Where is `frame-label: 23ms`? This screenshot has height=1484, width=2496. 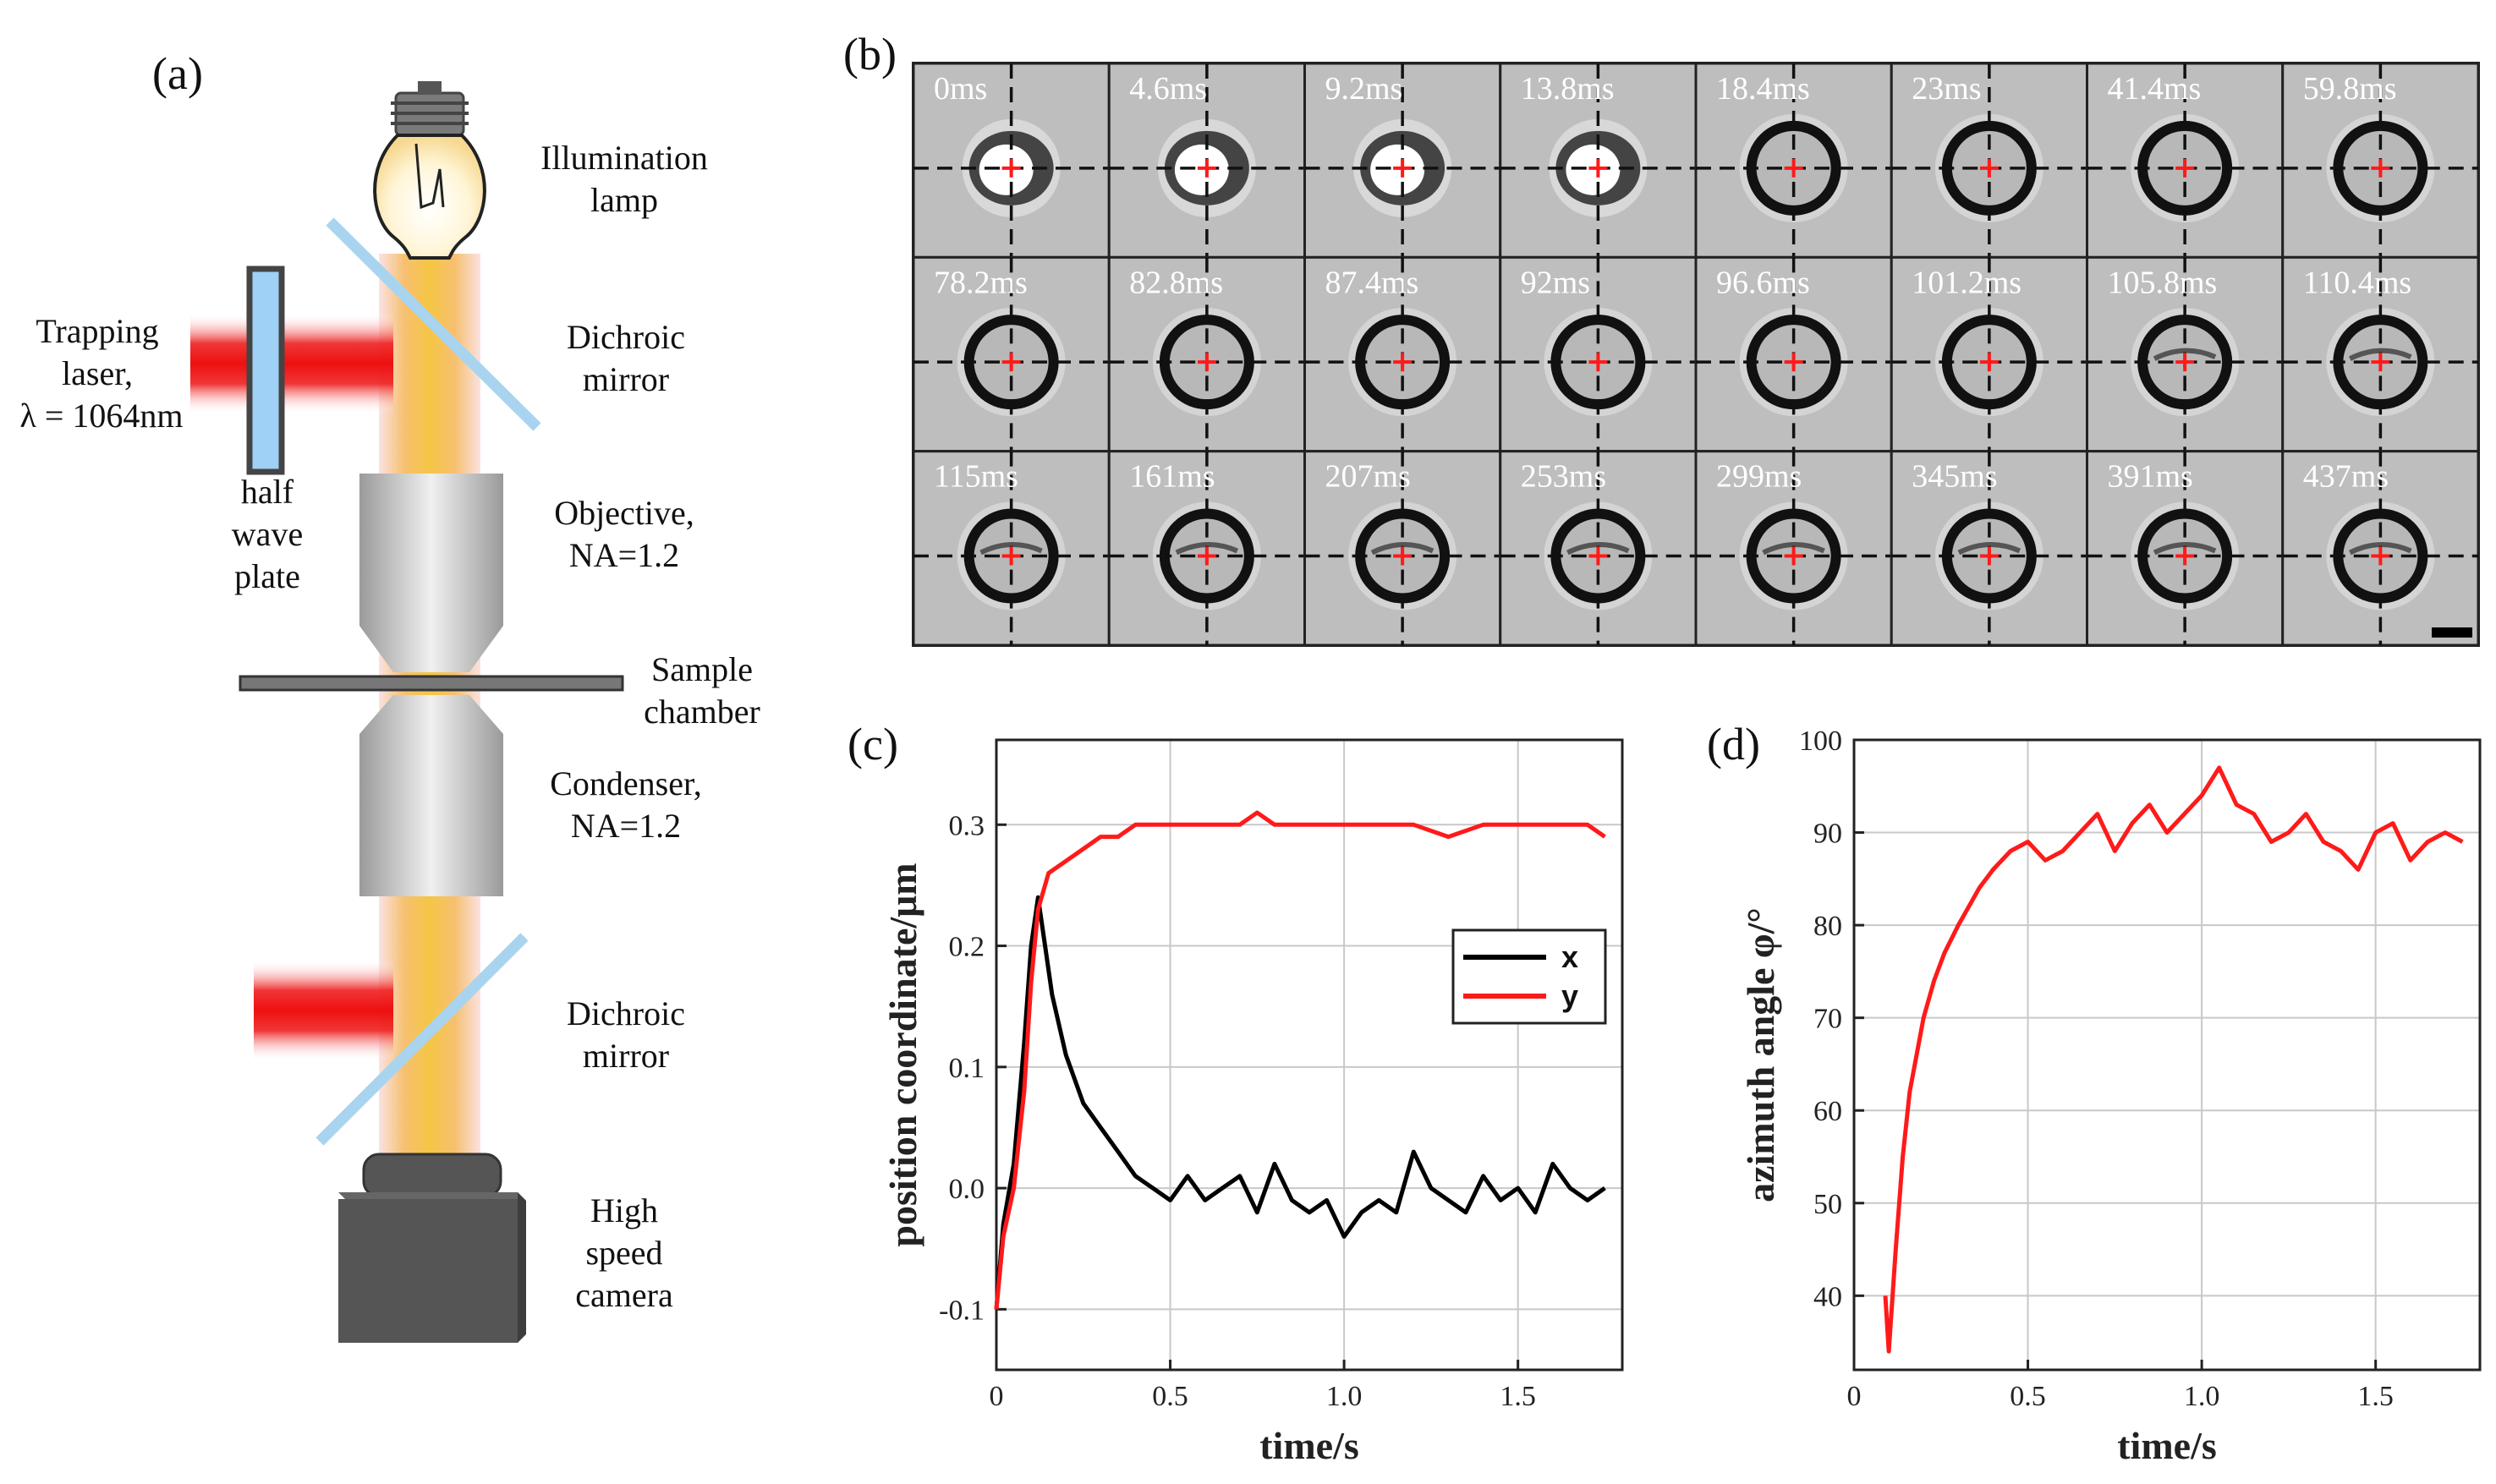 frame-label: 23ms is located at coordinates (1947, 89).